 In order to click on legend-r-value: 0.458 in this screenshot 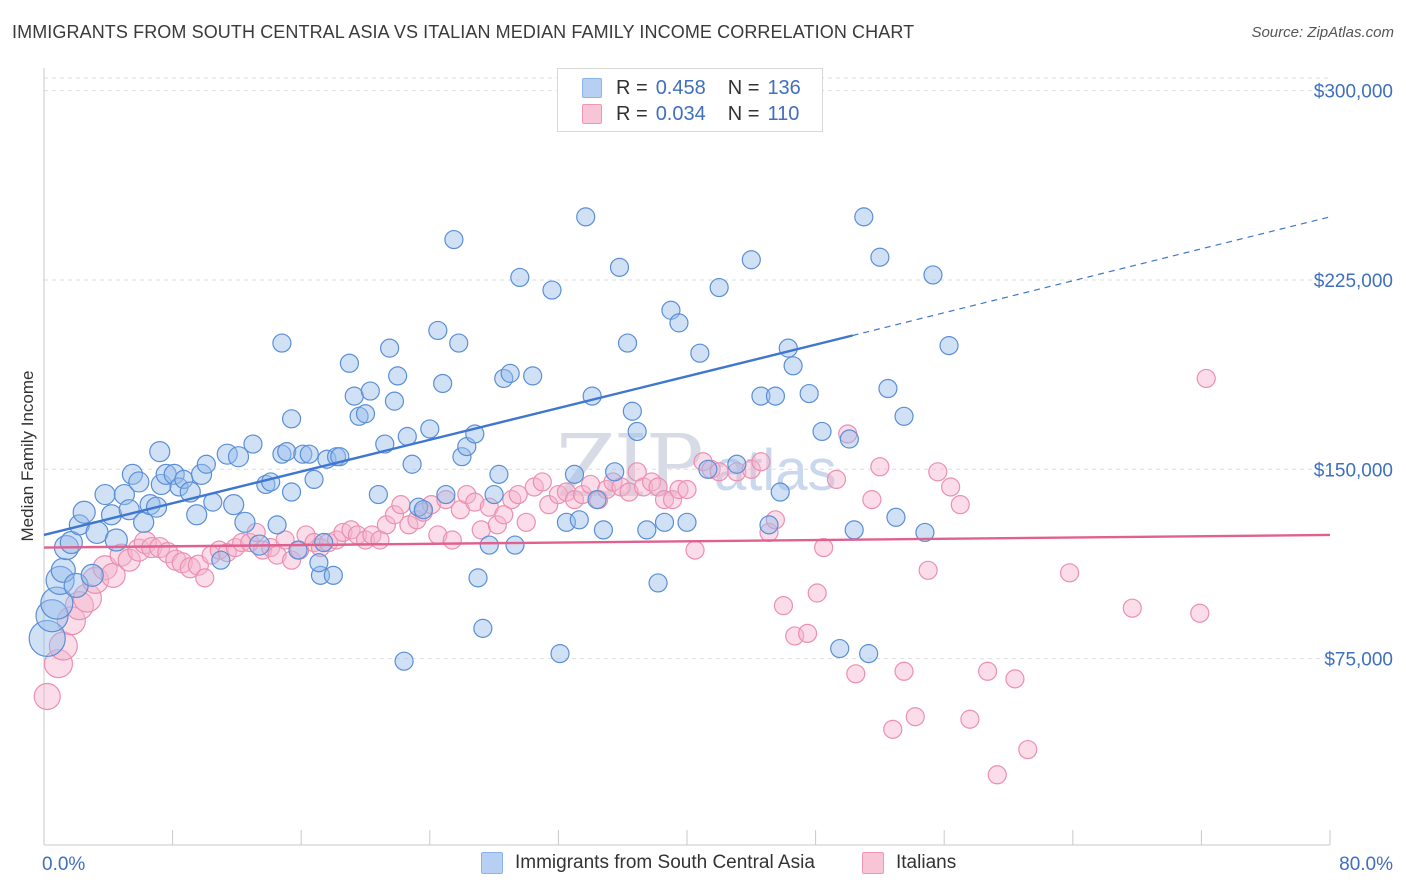, I will do `click(680, 87)`.